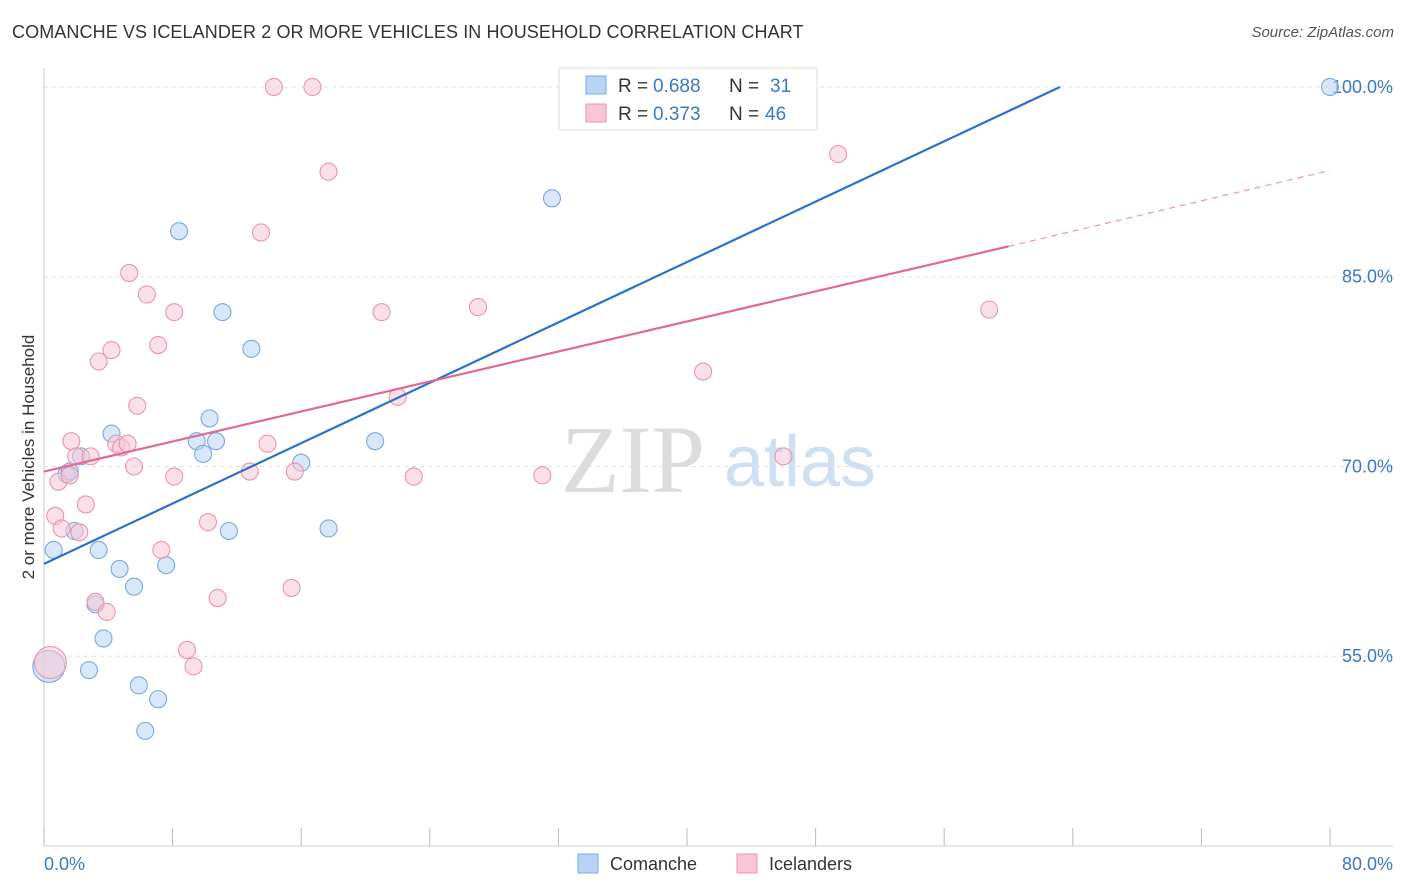  Describe the element at coordinates (775, 114) in the screenshot. I see `legend-n-value-icelanders: 46` at that location.